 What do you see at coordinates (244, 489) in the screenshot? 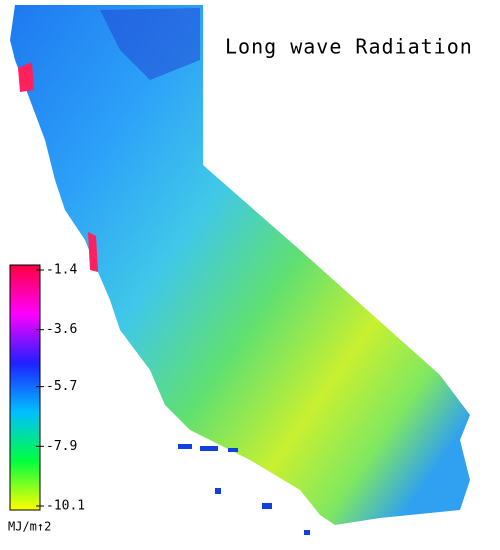
I see `islands` at bounding box center [244, 489].